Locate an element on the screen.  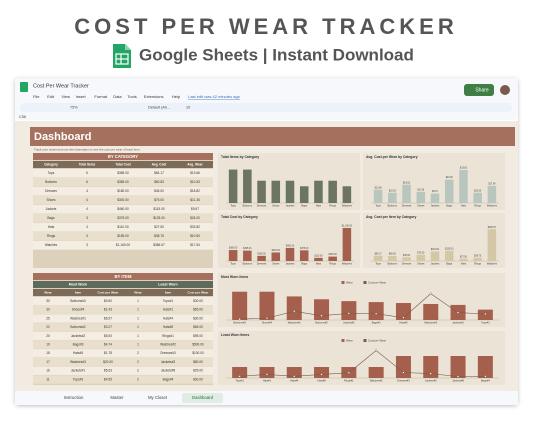
table-cell: $4.74 is located at coordinates (108, 345).